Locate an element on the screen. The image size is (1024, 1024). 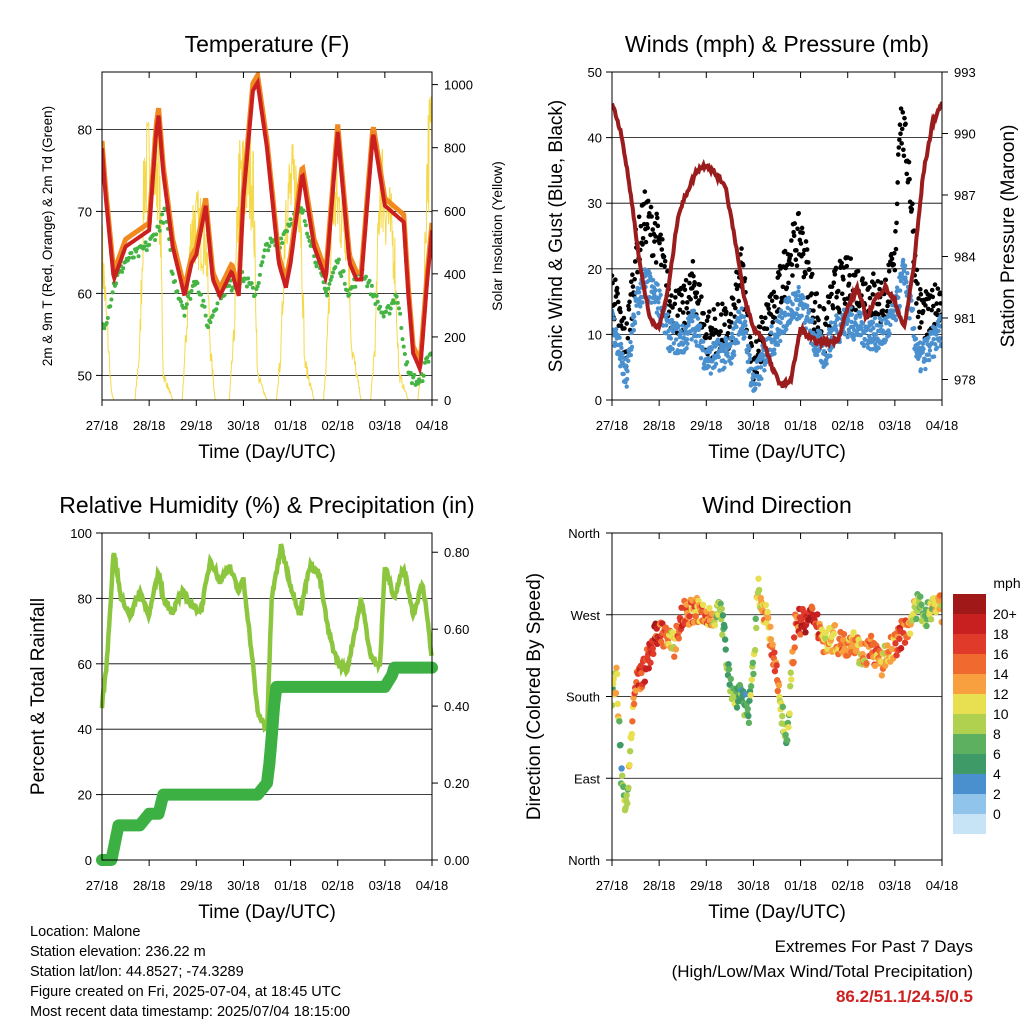
x-tick-label: 02/18 is located at coordinates (337, 885).